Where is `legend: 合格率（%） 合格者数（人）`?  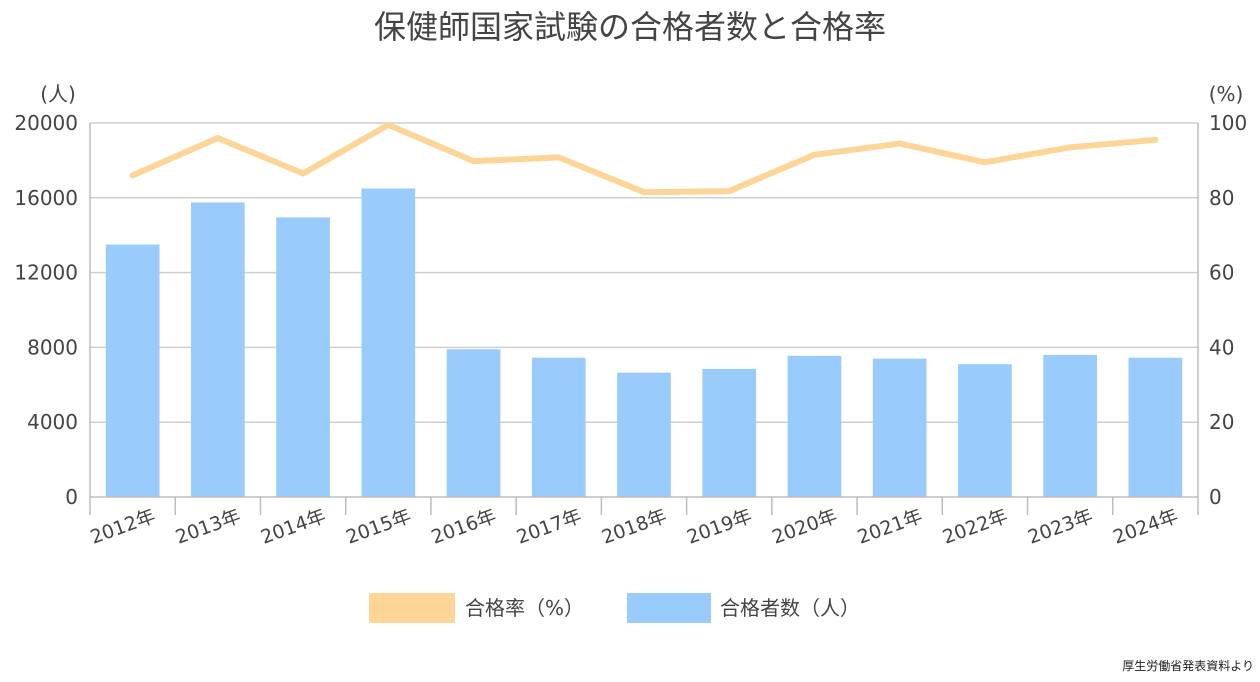
legend: 合格率（%） 合格者数（人） is located at coordinates (614, 608).